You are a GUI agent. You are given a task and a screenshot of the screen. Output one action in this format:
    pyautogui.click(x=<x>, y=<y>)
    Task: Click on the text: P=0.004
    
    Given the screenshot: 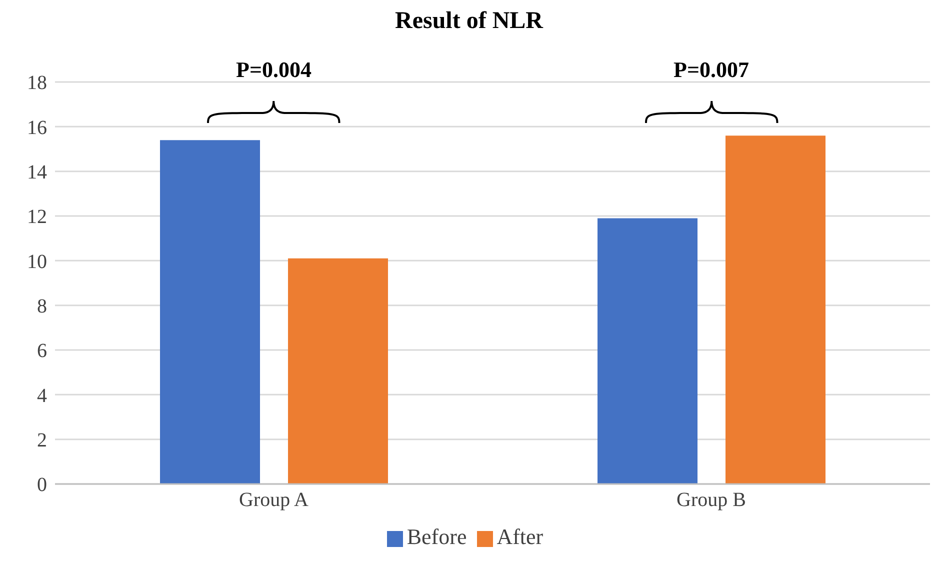 What is the action you would take?
    pyautogui.click(x=273, y=69)
    